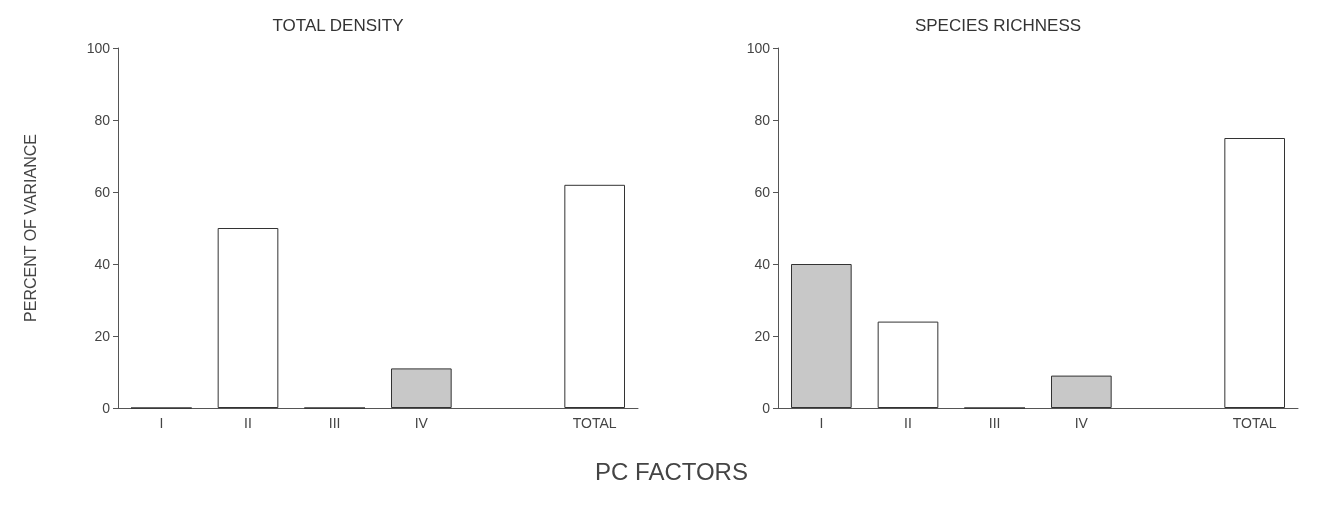 This screenshot has width=1343, height=518. Describe the element at coordinates (671, 472) in the screenshot. I see `x-axis-title: PC FACTORS` at that location.